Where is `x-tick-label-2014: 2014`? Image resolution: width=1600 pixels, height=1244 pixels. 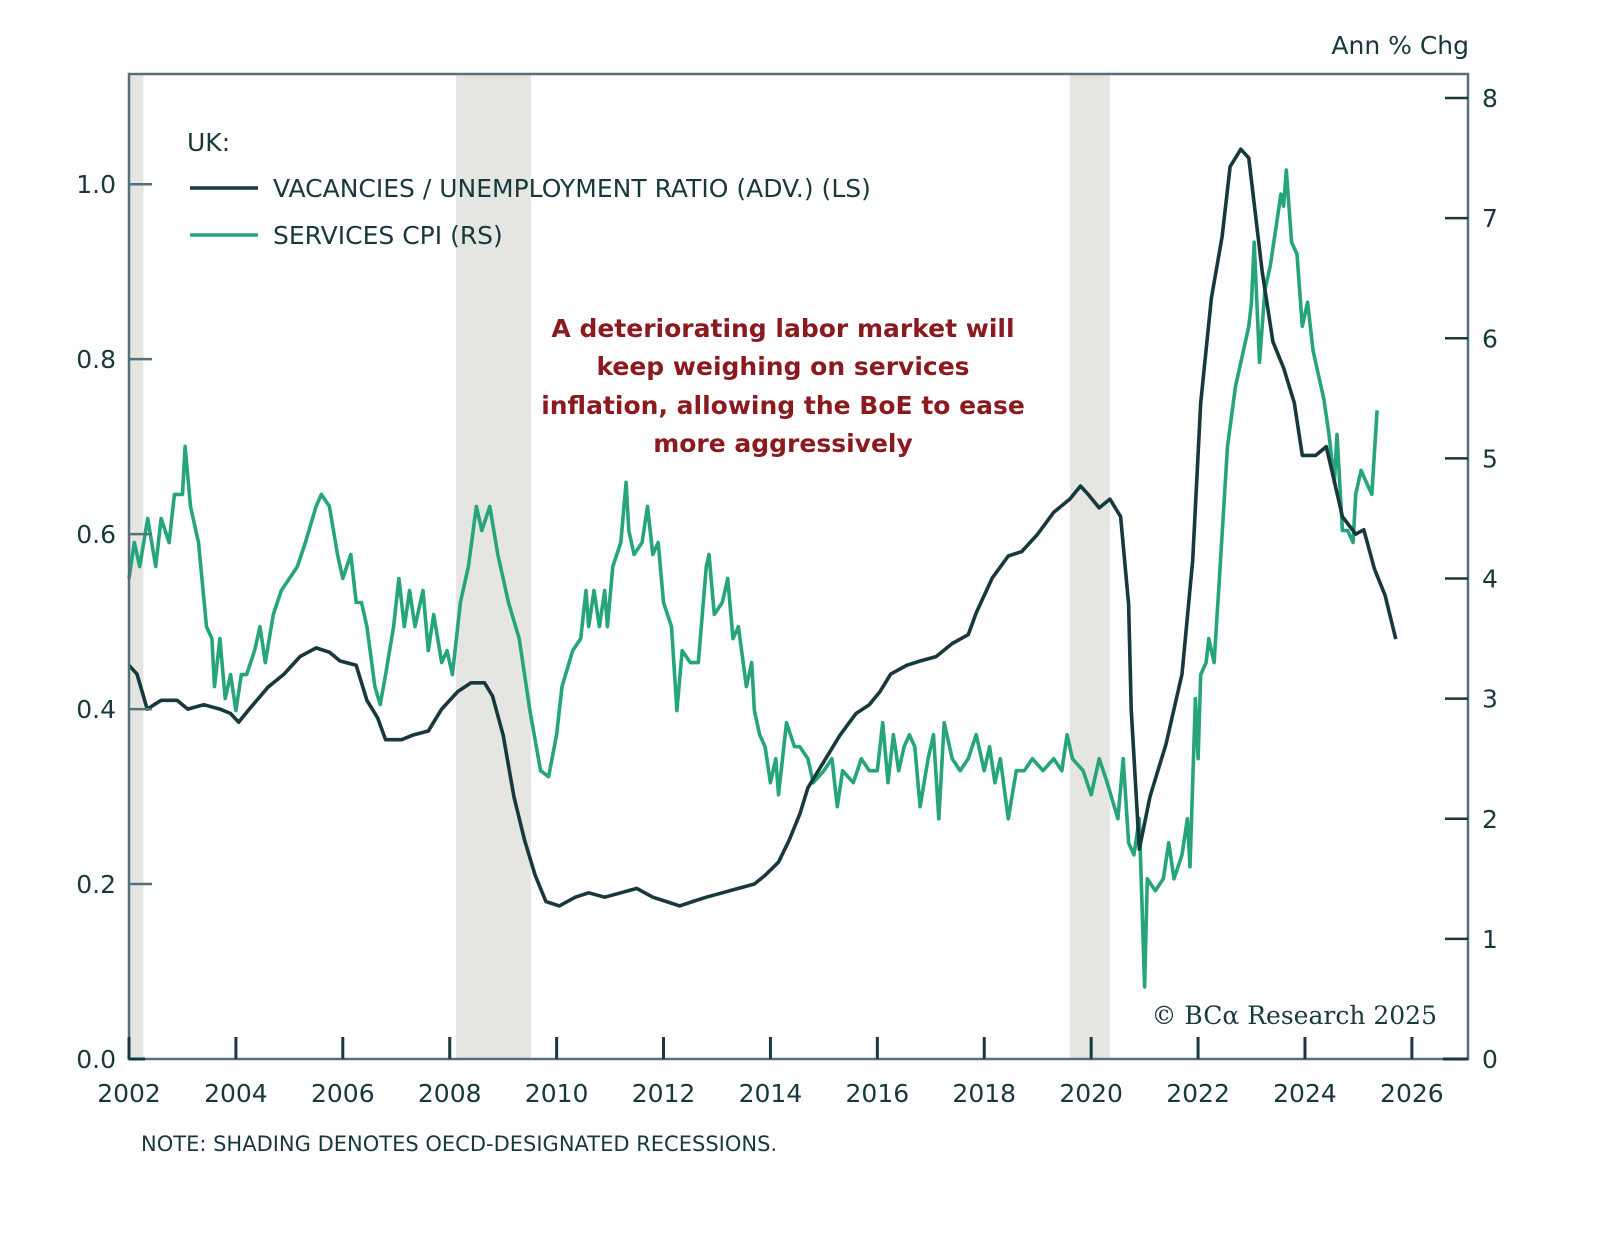 x-tick-label-2014: 2014 is located at coordinates (771, 1093).